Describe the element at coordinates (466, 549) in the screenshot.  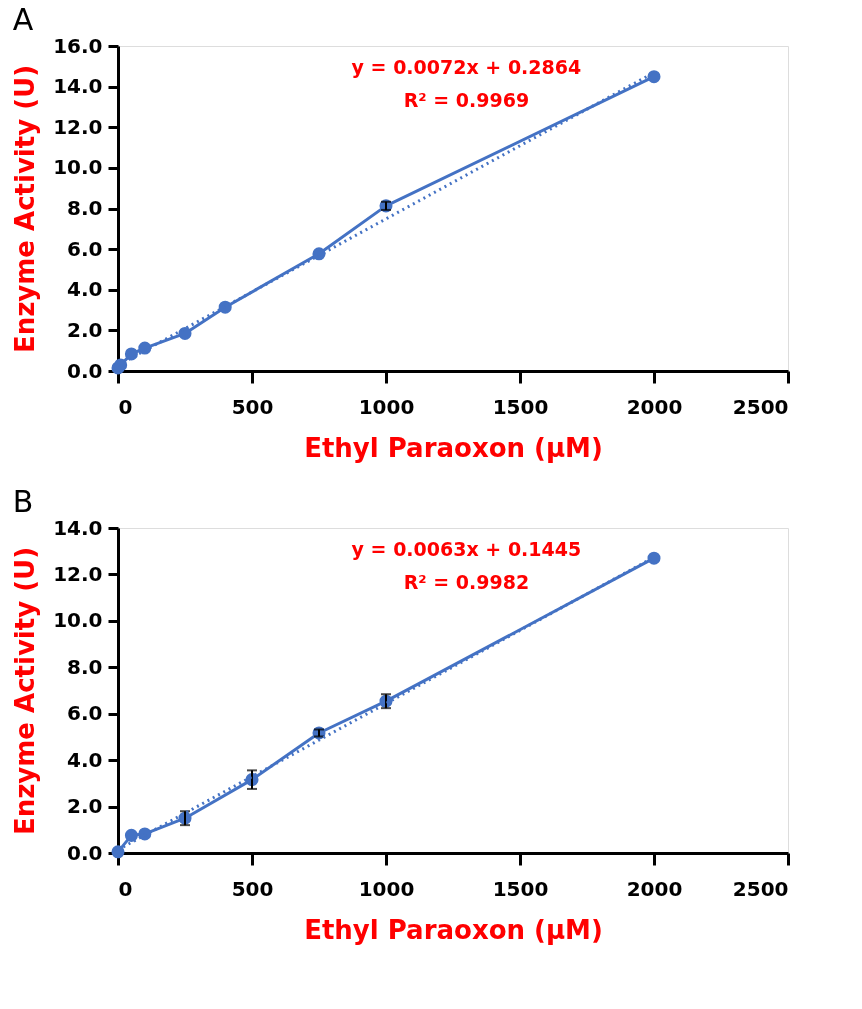
I see `annotation: y = 0.0063x + 0.1445` at that location.